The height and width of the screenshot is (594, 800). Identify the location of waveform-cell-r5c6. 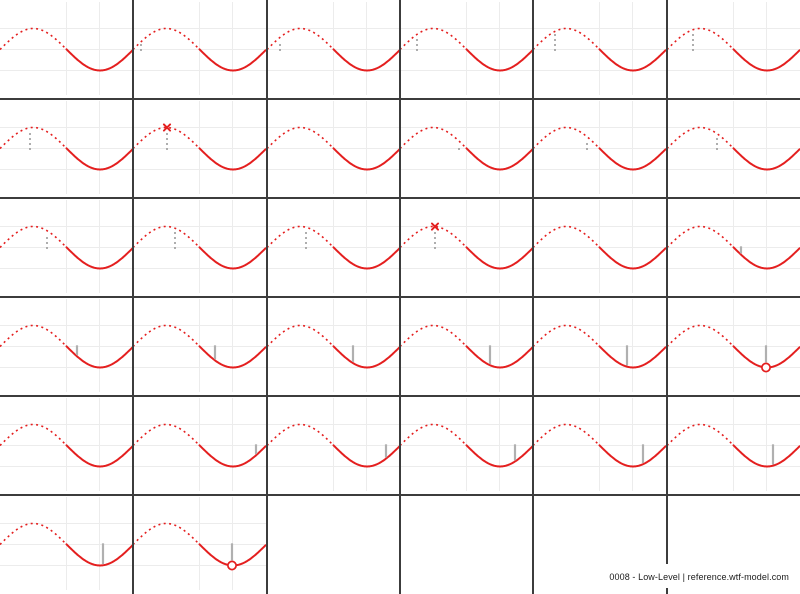
(733, 444).